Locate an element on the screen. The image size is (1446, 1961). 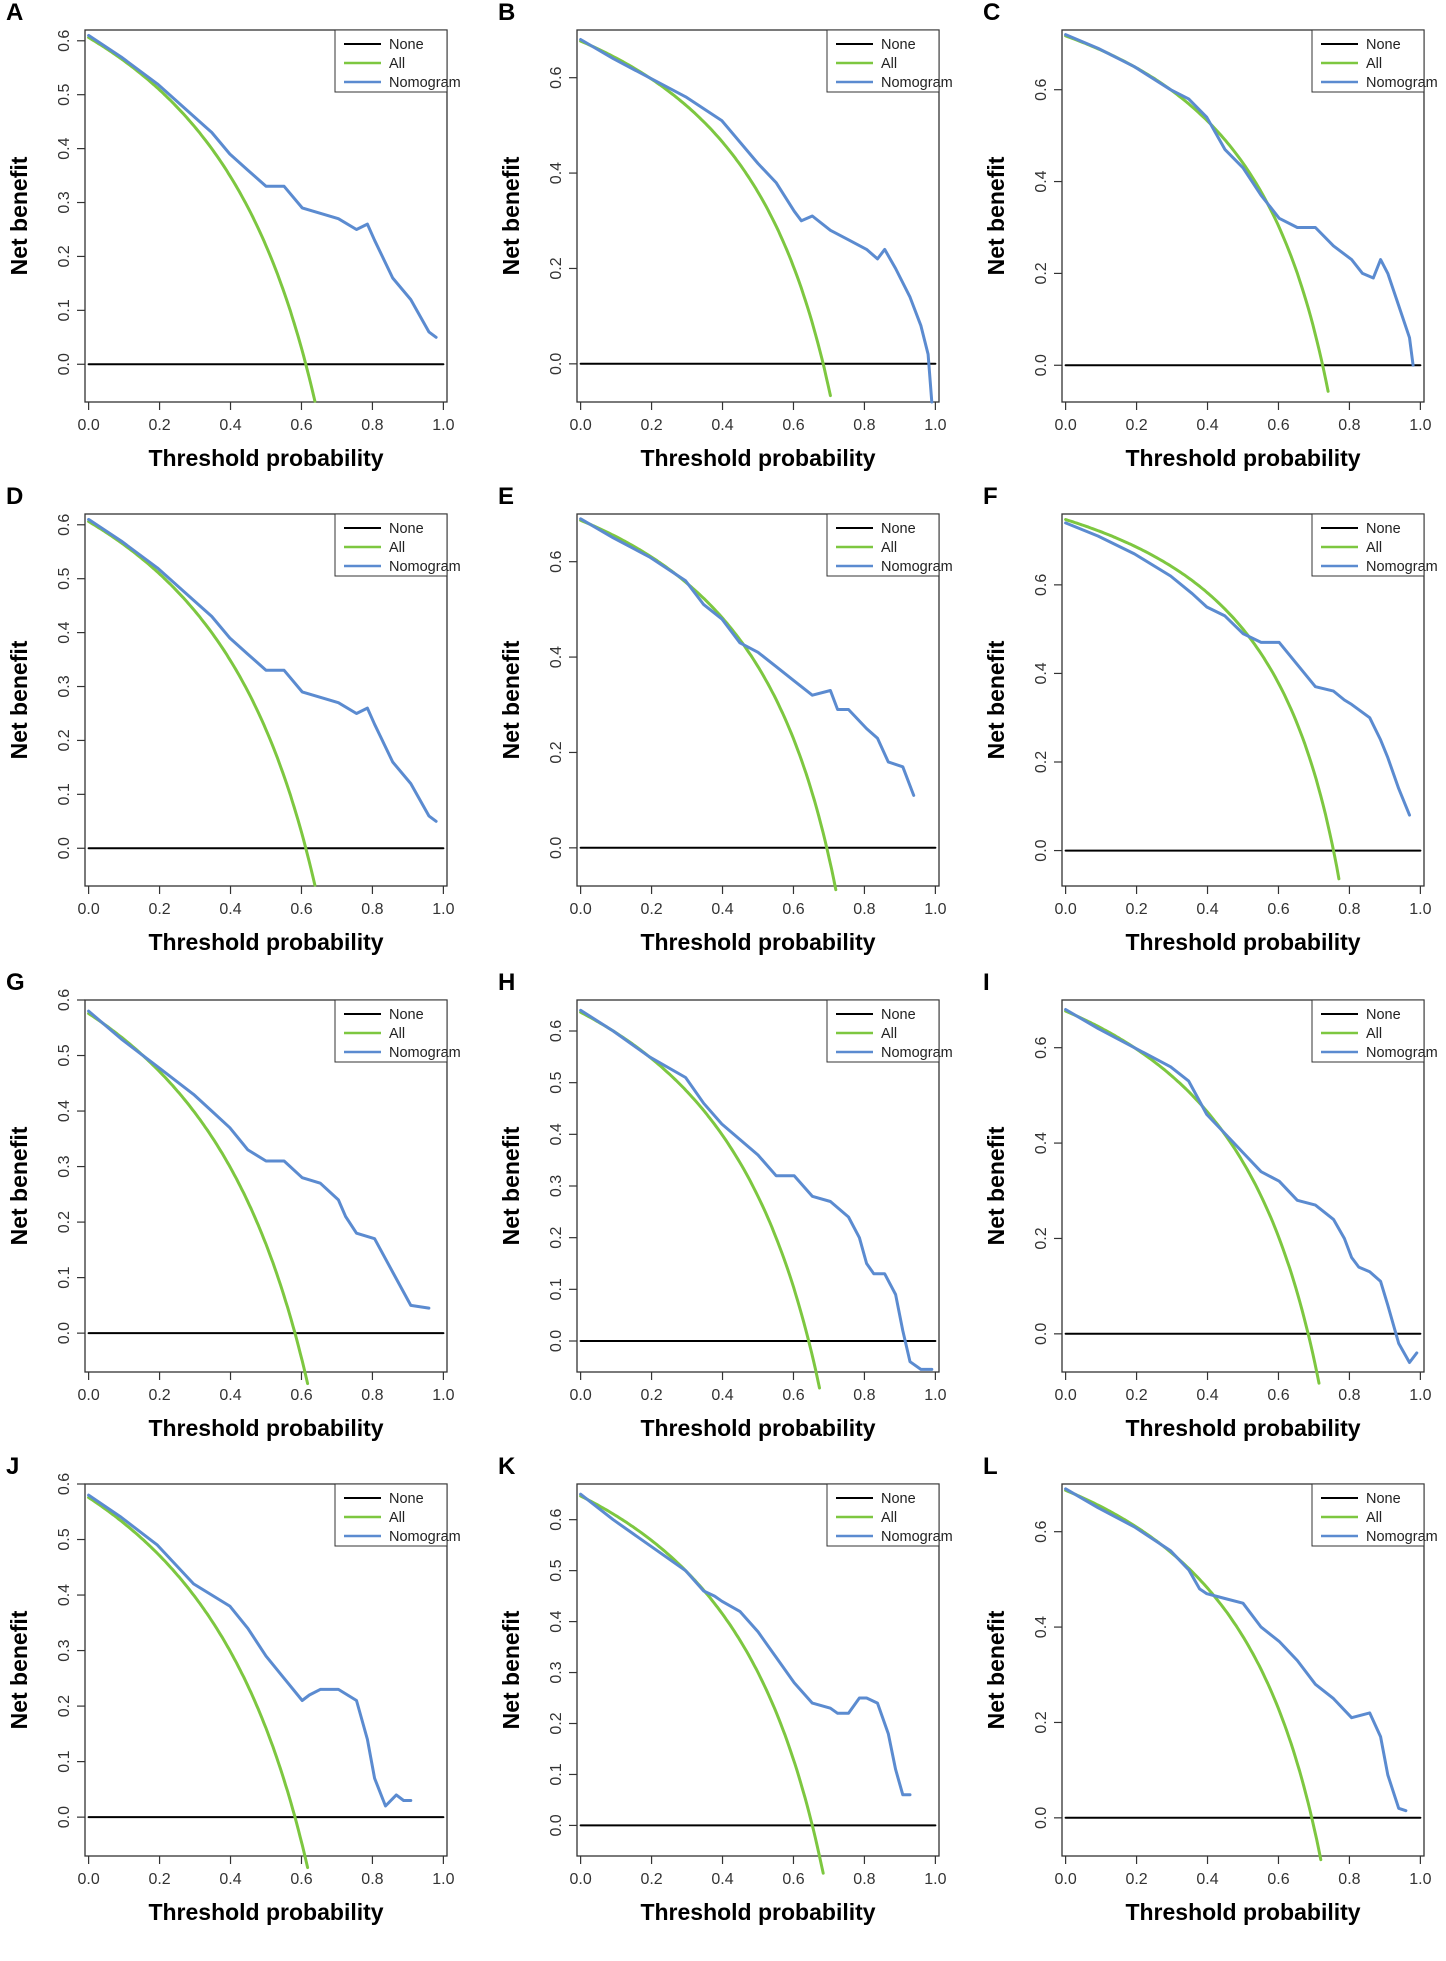
legend-box is located at coordinates (391, 61).